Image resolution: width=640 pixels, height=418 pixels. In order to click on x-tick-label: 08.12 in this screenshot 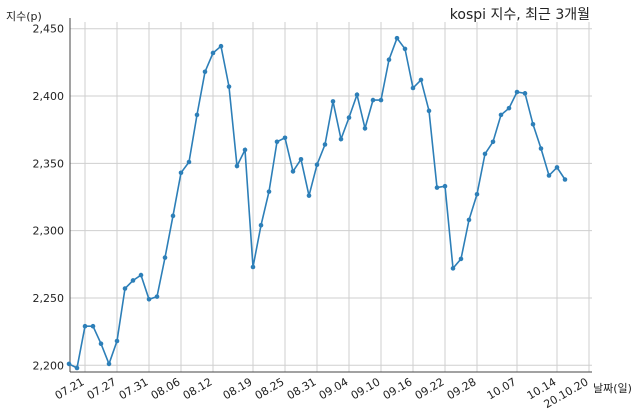, I will do `click(198, 388)`.